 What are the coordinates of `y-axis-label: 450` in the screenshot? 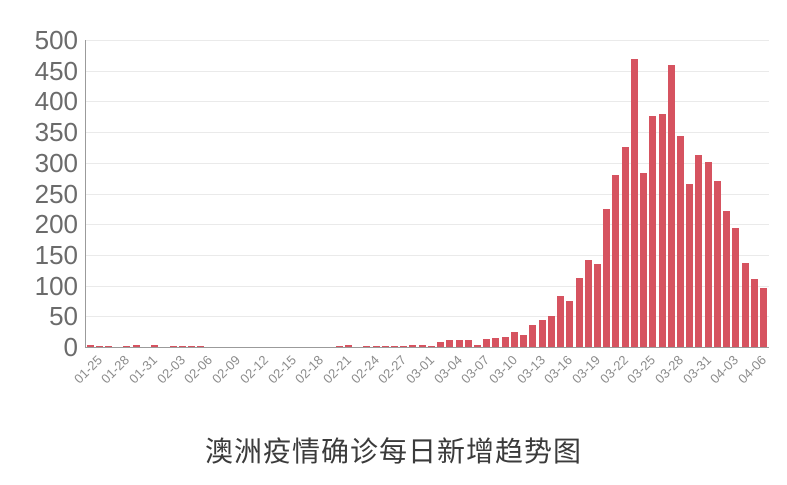 It's located at (56, 70).